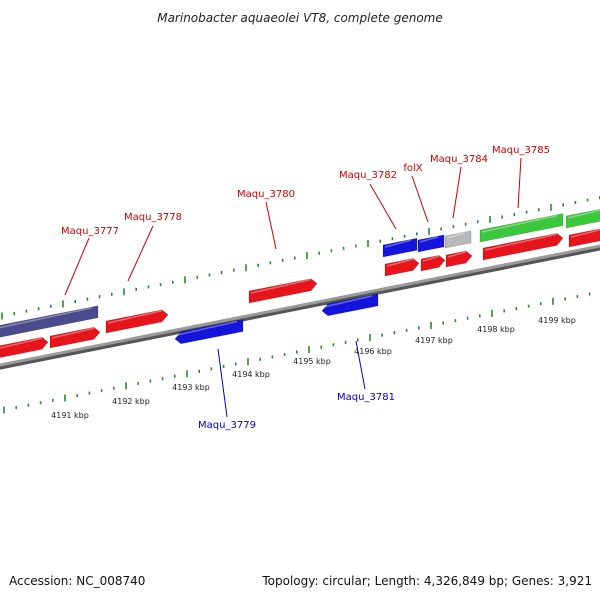  I want to click on scale-label-4196: 4196 kbp, so click(373, 351).